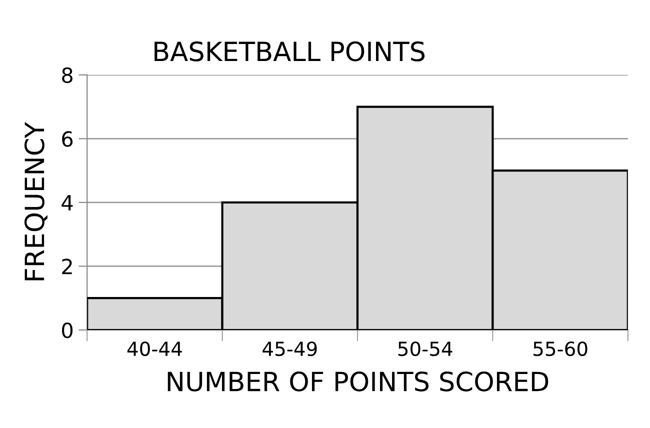  Describe the element at coordinates (289, 51) in the screenshot. I see `chart-title: BASKETBALL POINTS` at that location.